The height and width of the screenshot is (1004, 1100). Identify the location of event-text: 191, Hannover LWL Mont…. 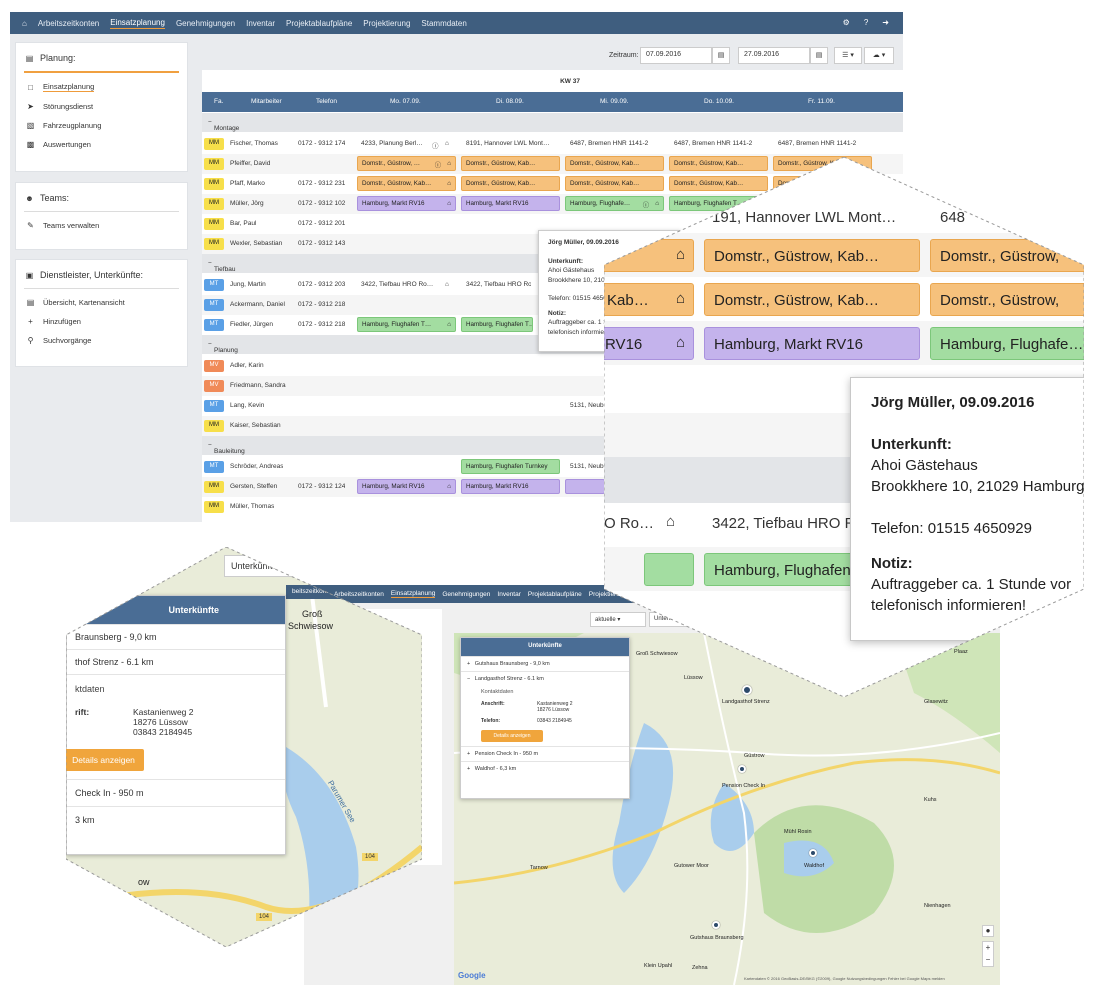
(804, 217).